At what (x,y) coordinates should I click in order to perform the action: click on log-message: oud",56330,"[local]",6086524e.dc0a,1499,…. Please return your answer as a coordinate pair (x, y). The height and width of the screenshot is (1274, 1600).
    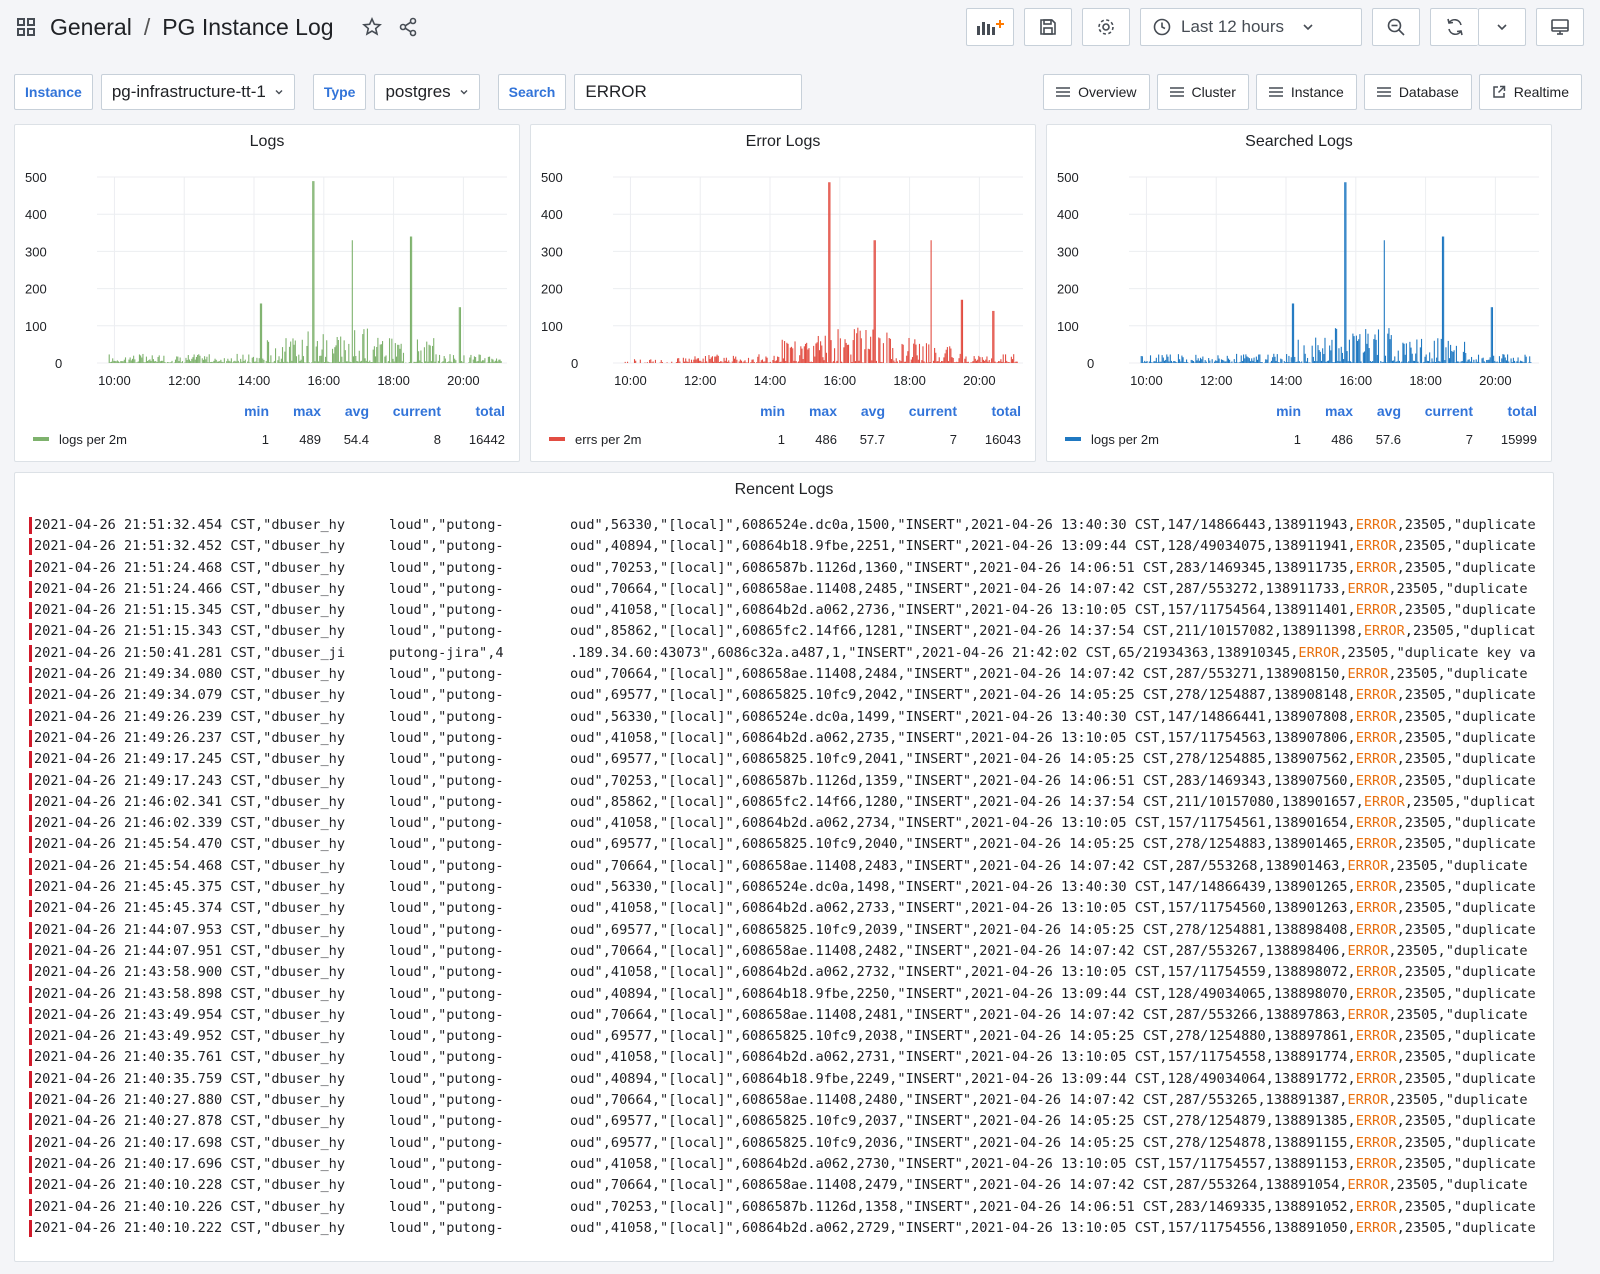
    Looking at the image, I should click on (1061, 717).